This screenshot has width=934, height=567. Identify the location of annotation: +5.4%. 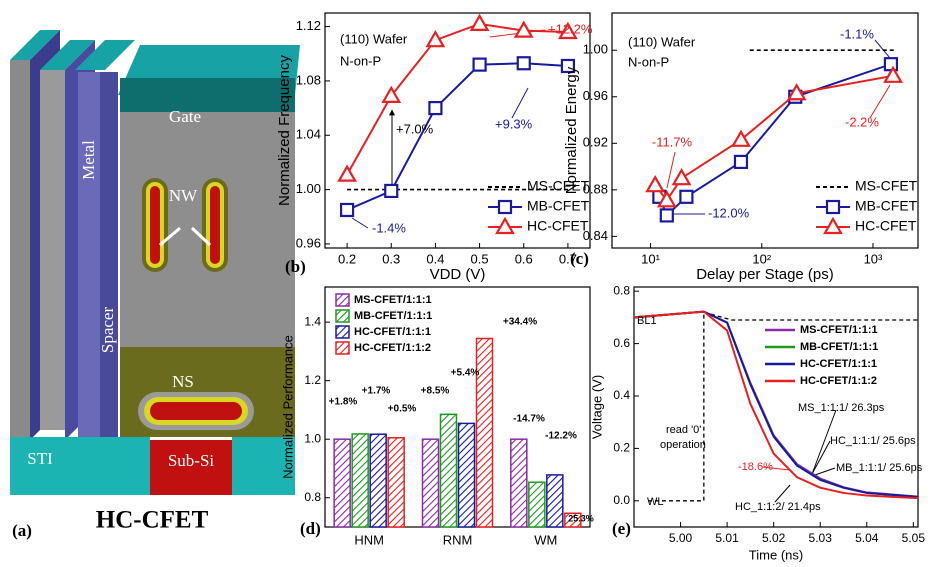
(465, 373).